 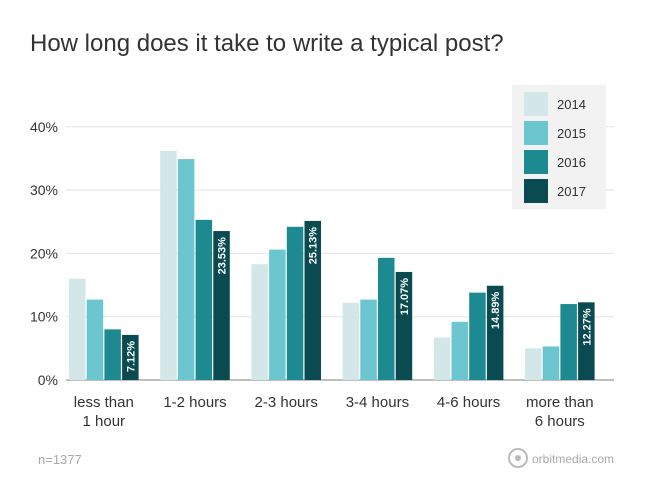 I want to click on legend-label: 2015, so click(x=571, y=133).